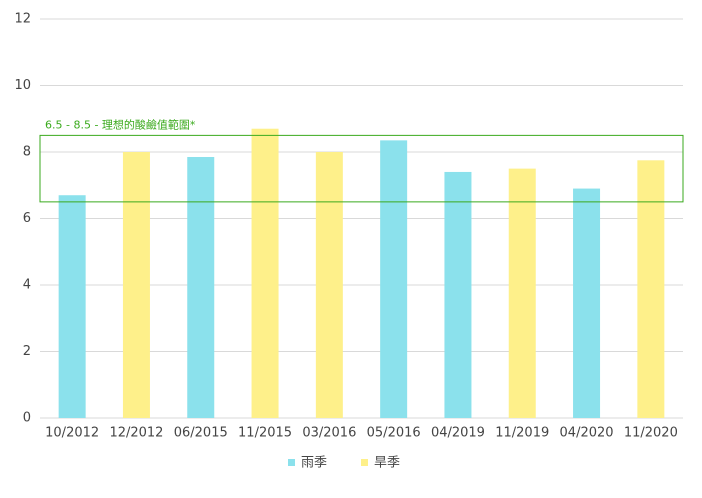 The height and width of the screenshot is (498, 702). I want to click on legend-label: 雨季, so click(314, 463).